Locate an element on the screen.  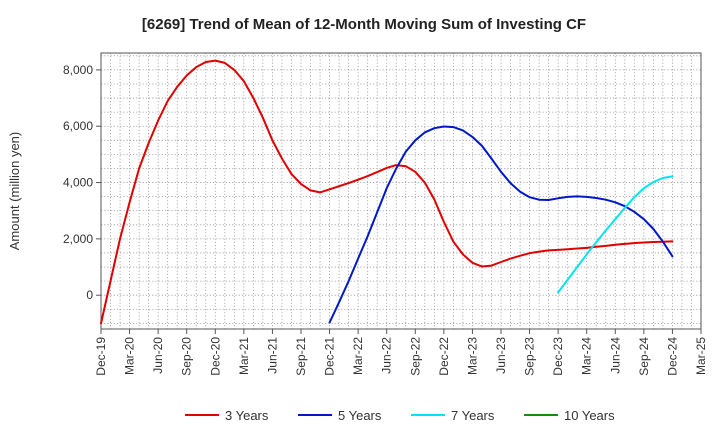
x-tick-label: Jun-20 is located at coordinates (158, 355).